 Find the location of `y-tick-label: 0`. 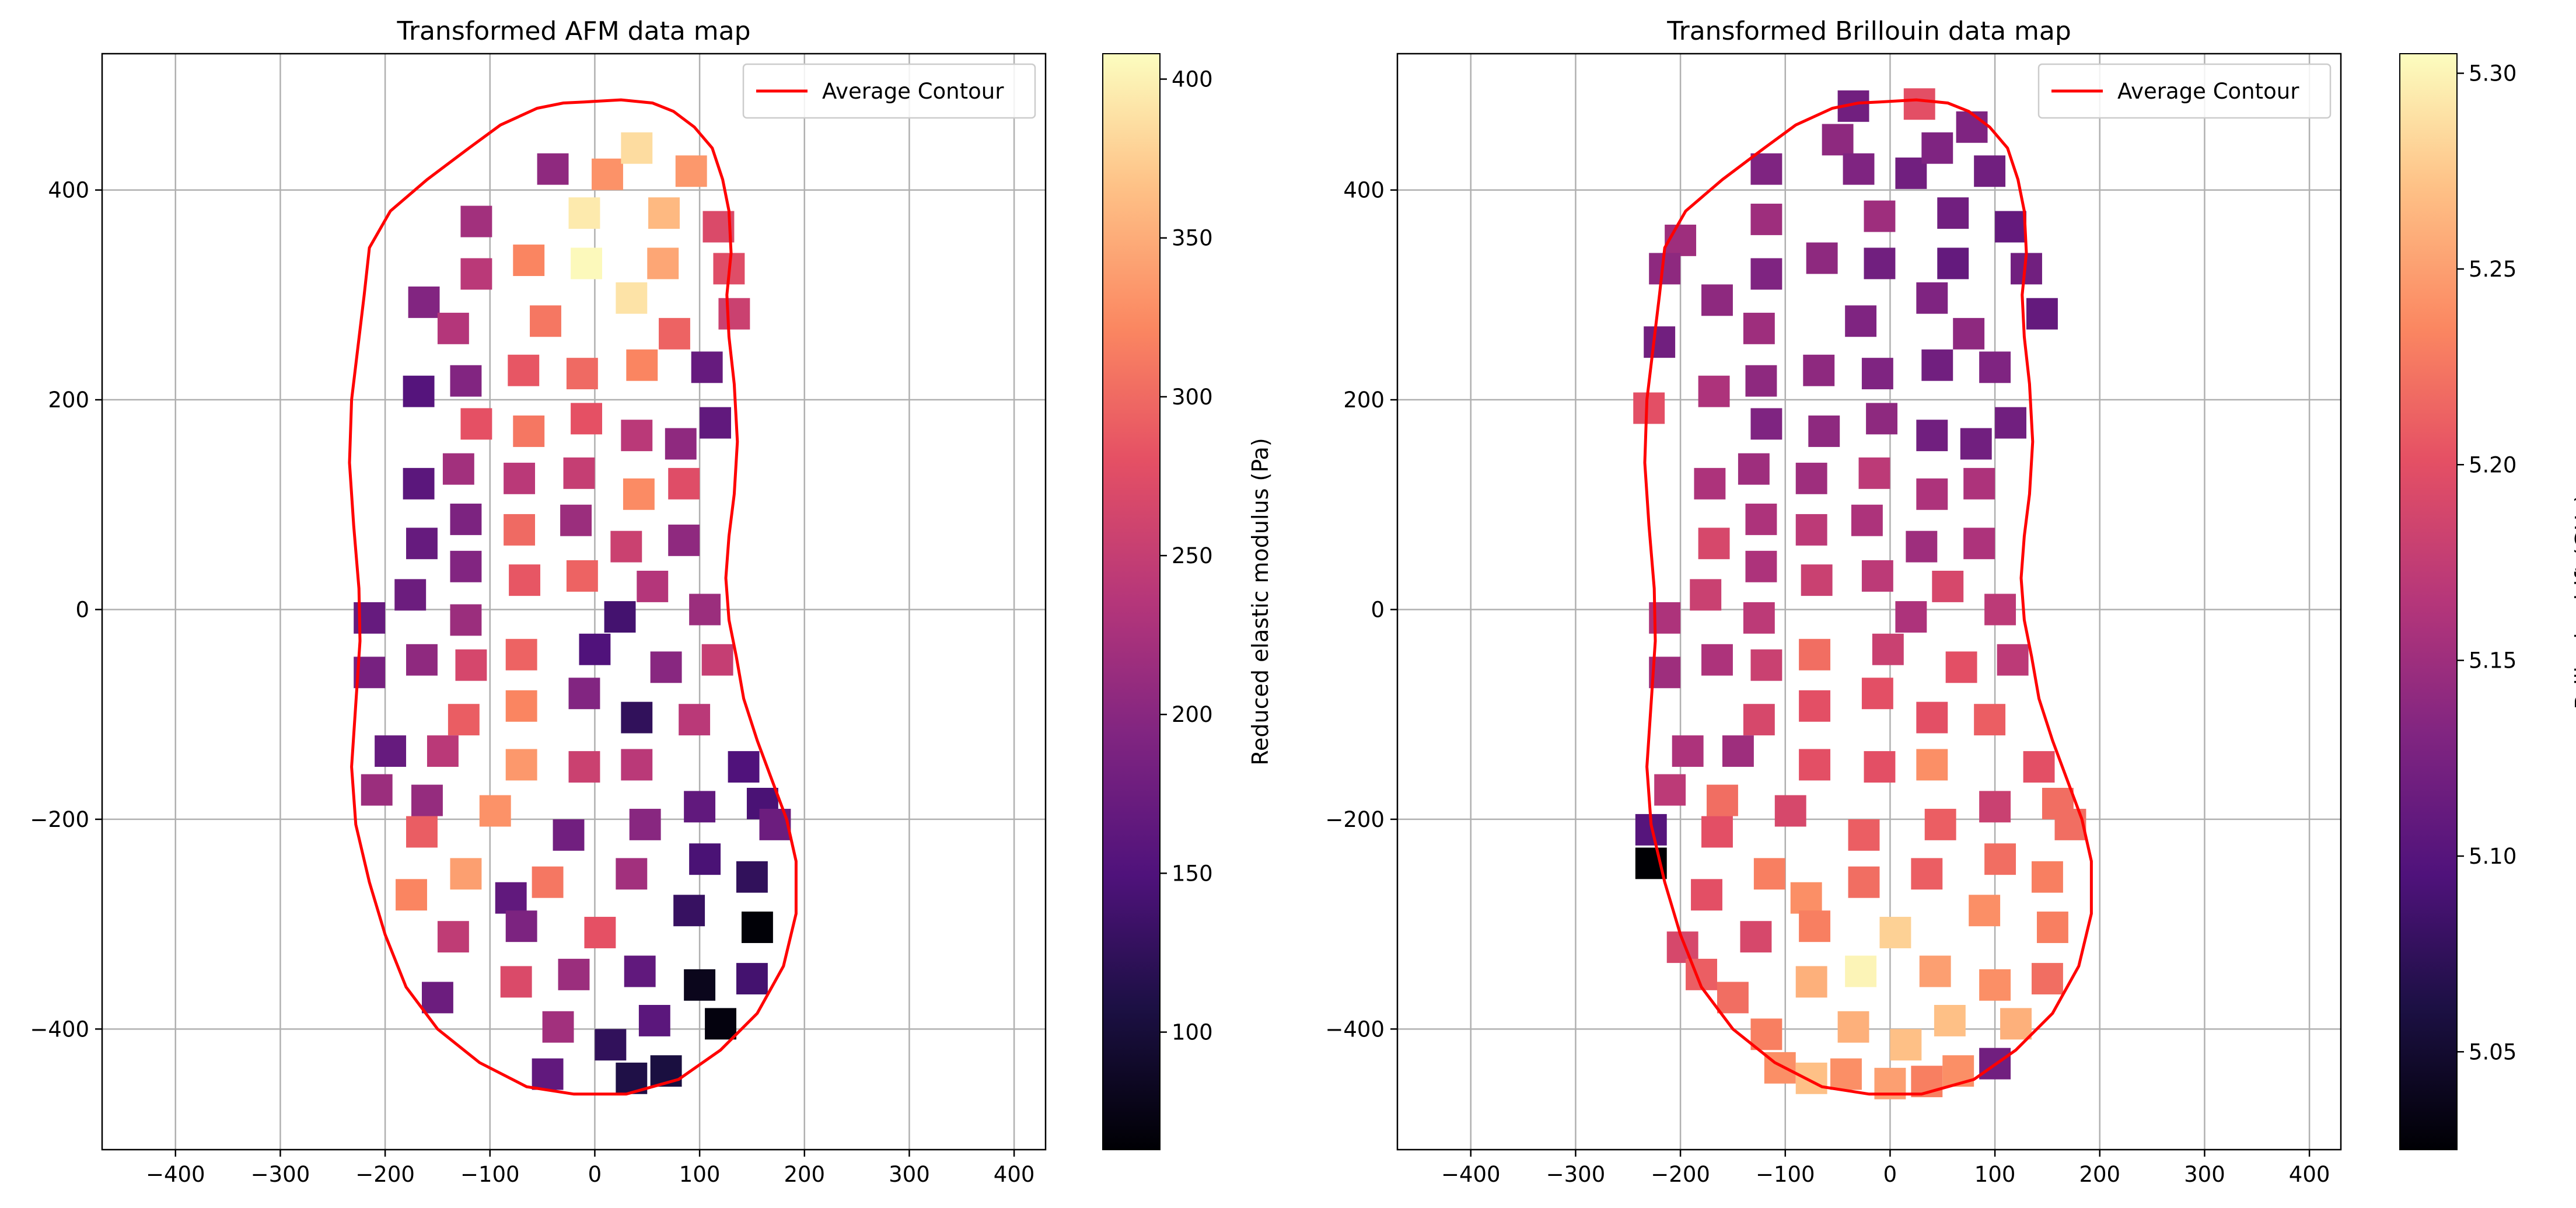

y-tick-label: 0 is located at coordinates (82, 609).